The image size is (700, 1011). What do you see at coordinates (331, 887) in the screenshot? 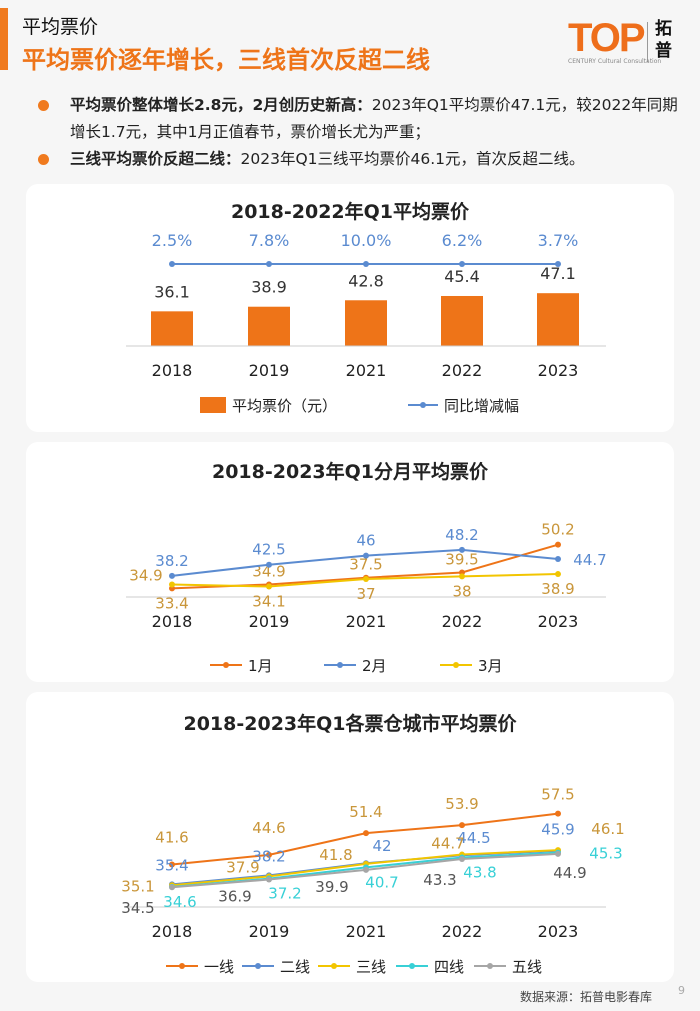
I see `point-value-label: 39.9` at bounding box center [331, 887].